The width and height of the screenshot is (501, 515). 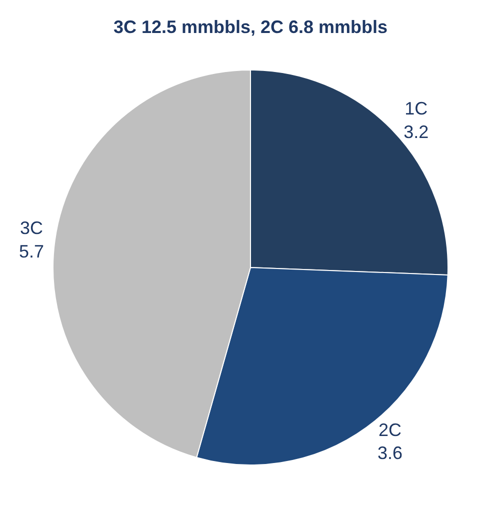 What do you see at coordinates (390, 430) in the screenshot?
I see `slice-label: 2C` at bounding box center [390, 430].